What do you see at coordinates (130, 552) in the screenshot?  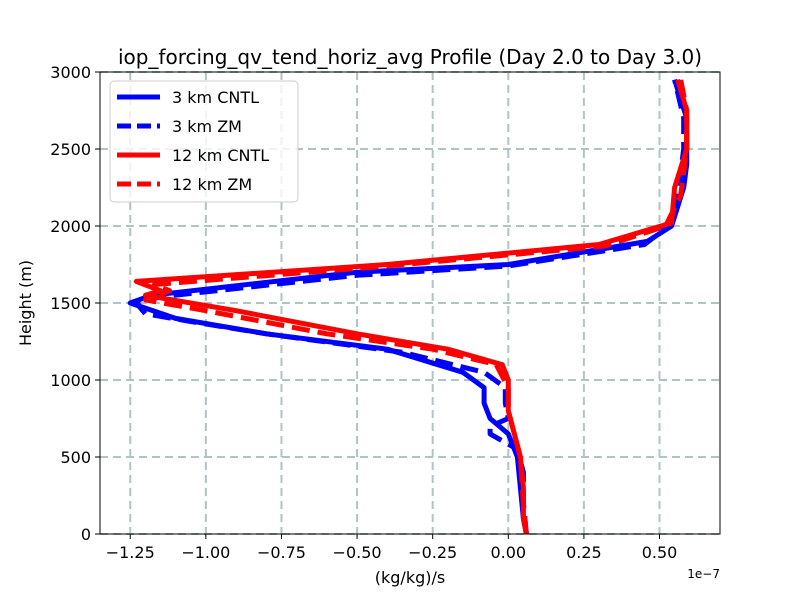 I see `x-tick-label: −1.25` at bounding box center [130, 552].